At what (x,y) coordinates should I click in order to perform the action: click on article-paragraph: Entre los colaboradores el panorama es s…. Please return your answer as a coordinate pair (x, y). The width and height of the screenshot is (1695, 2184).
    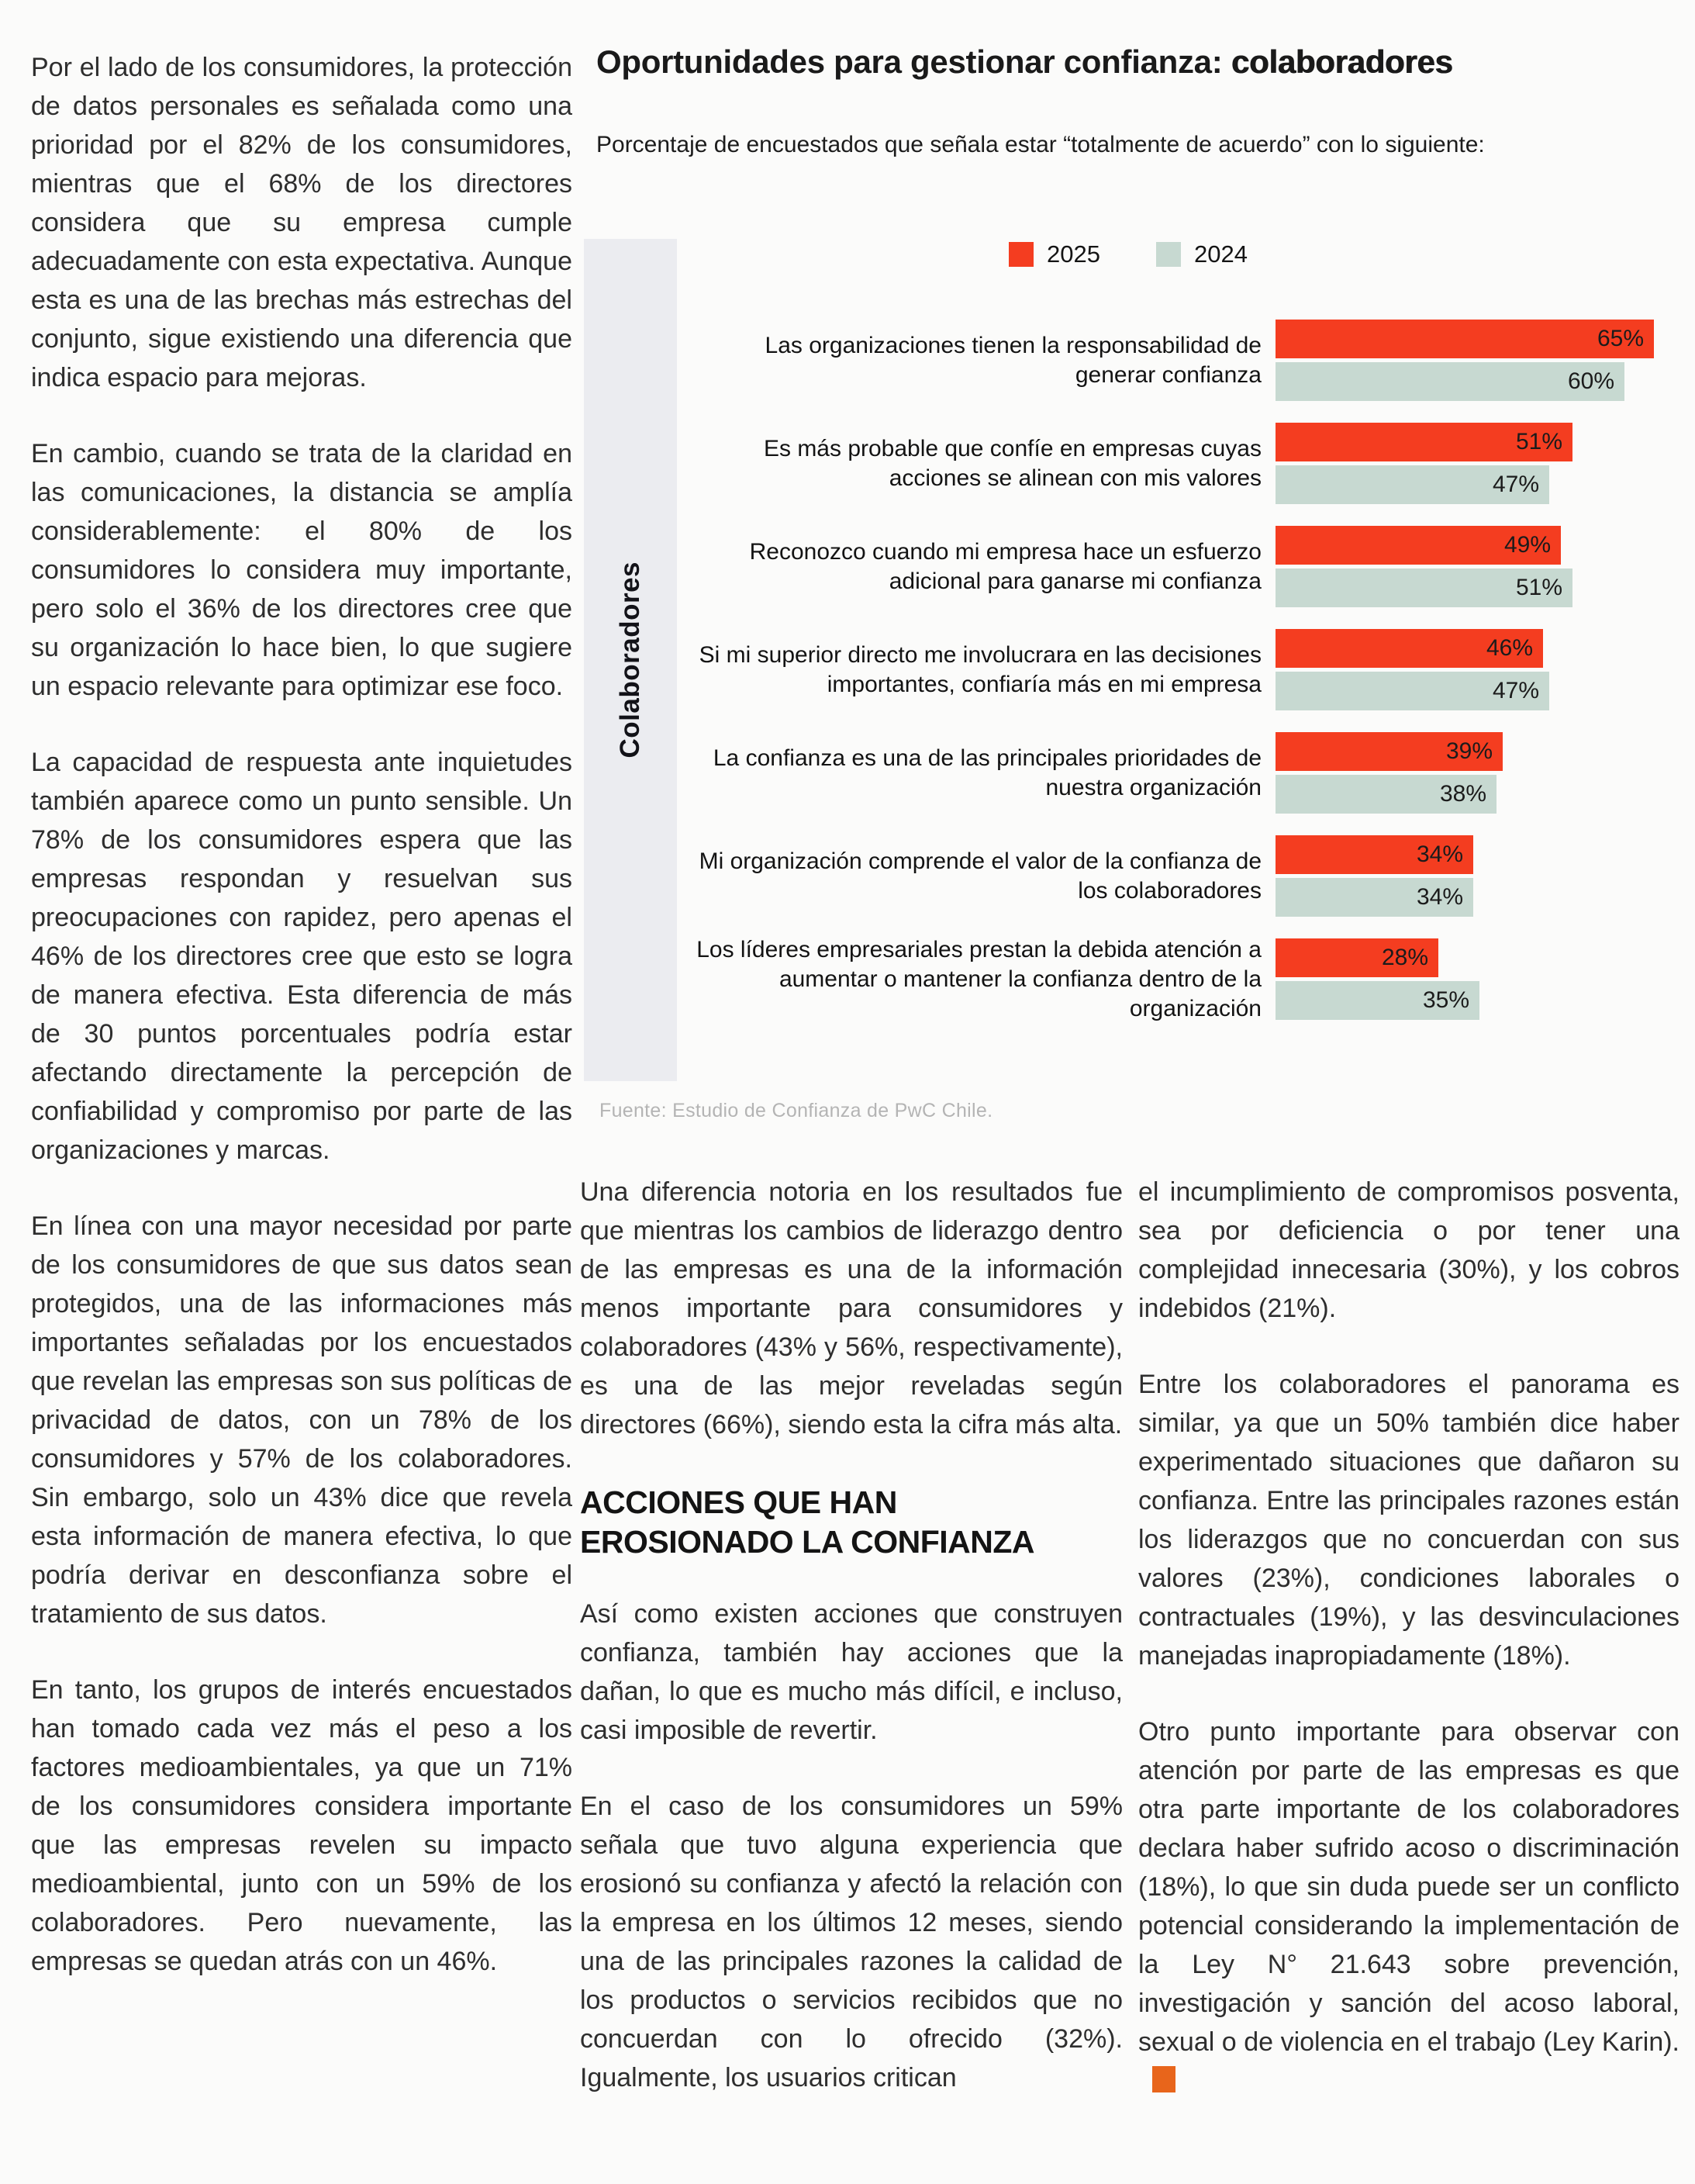
    Looking at the image, I should click on (1409, 1520).